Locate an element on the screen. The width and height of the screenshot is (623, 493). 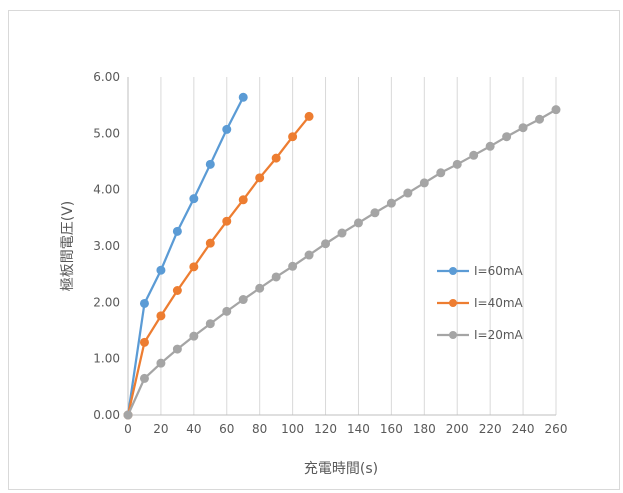
y-tick-label: 4.00 is located at coordinates (106, 190).